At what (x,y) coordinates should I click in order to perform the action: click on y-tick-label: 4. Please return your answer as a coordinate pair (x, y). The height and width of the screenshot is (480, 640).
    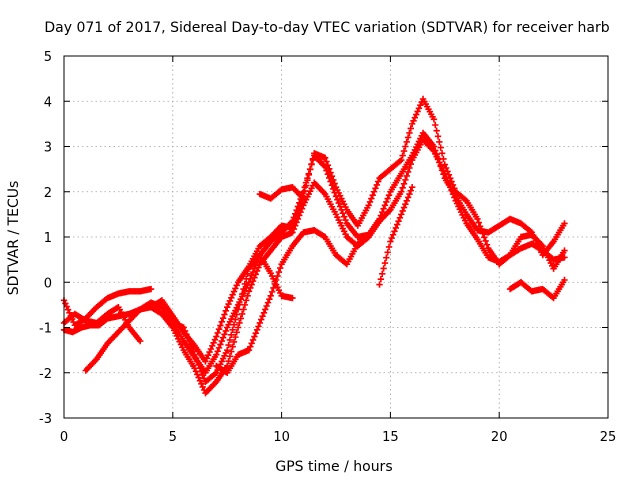
    Looking at the image, I should click on (48, 102).